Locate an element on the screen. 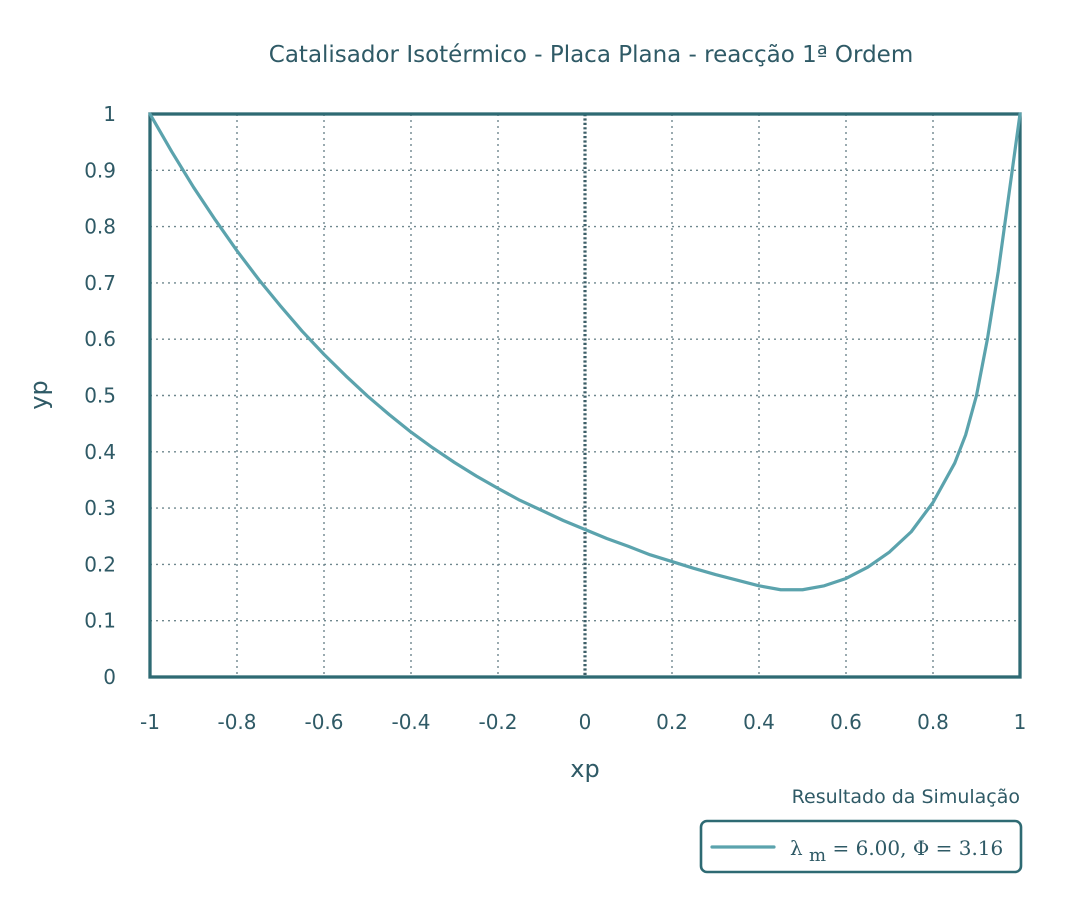  y-tick-label: 0.4 is located at coordinates (100, 452).